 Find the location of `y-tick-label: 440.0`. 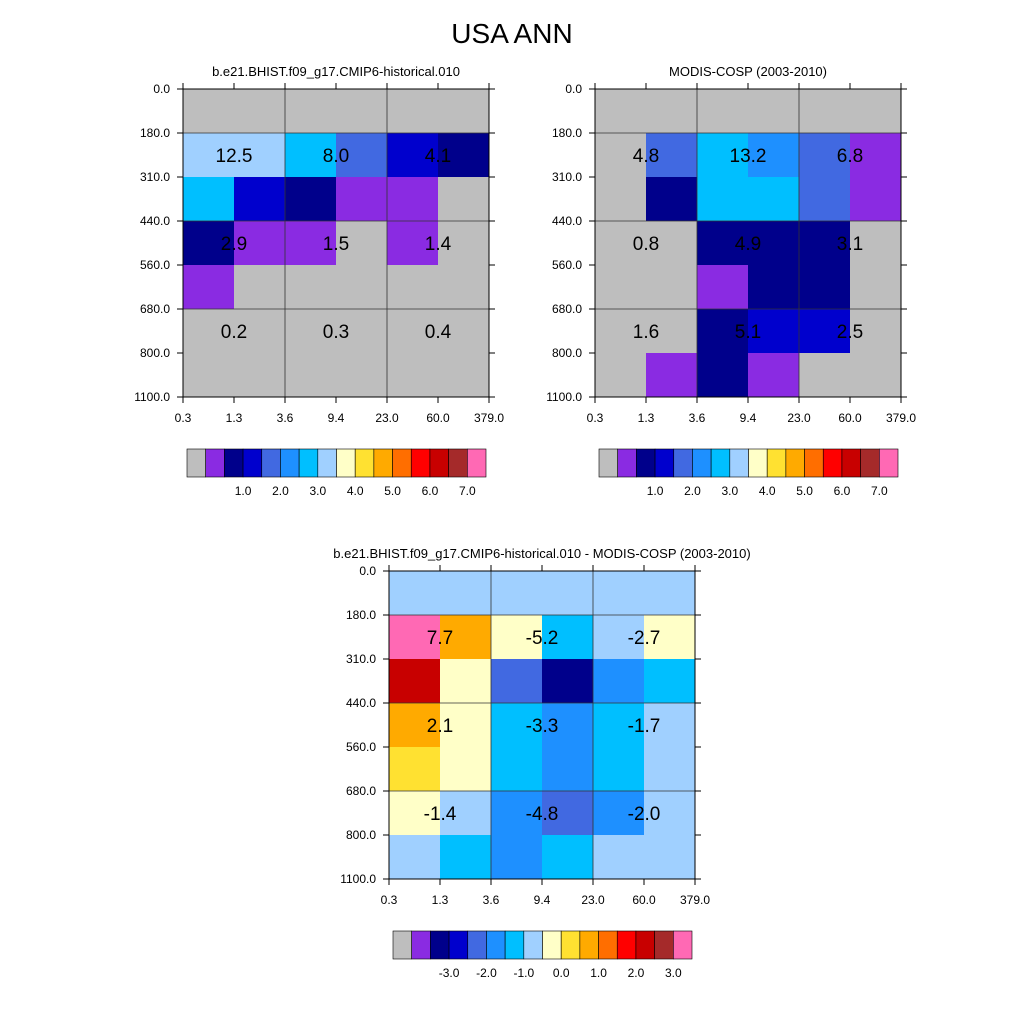

y-tick-label: 440.0 is located at coordinates (155, 221).